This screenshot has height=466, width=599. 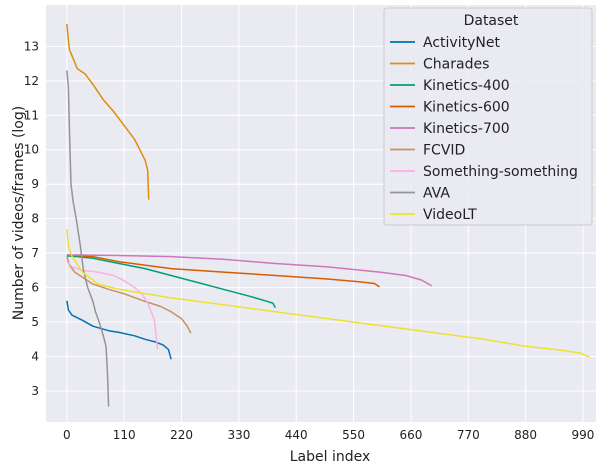 I want to click on y-tick-label: 4, so click(x=35, y=357).